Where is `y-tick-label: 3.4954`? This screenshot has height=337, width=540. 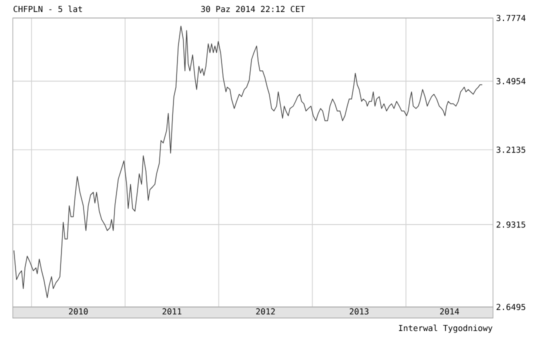
y-tick-label: 3.4954 is located at coordinates (511, 81).